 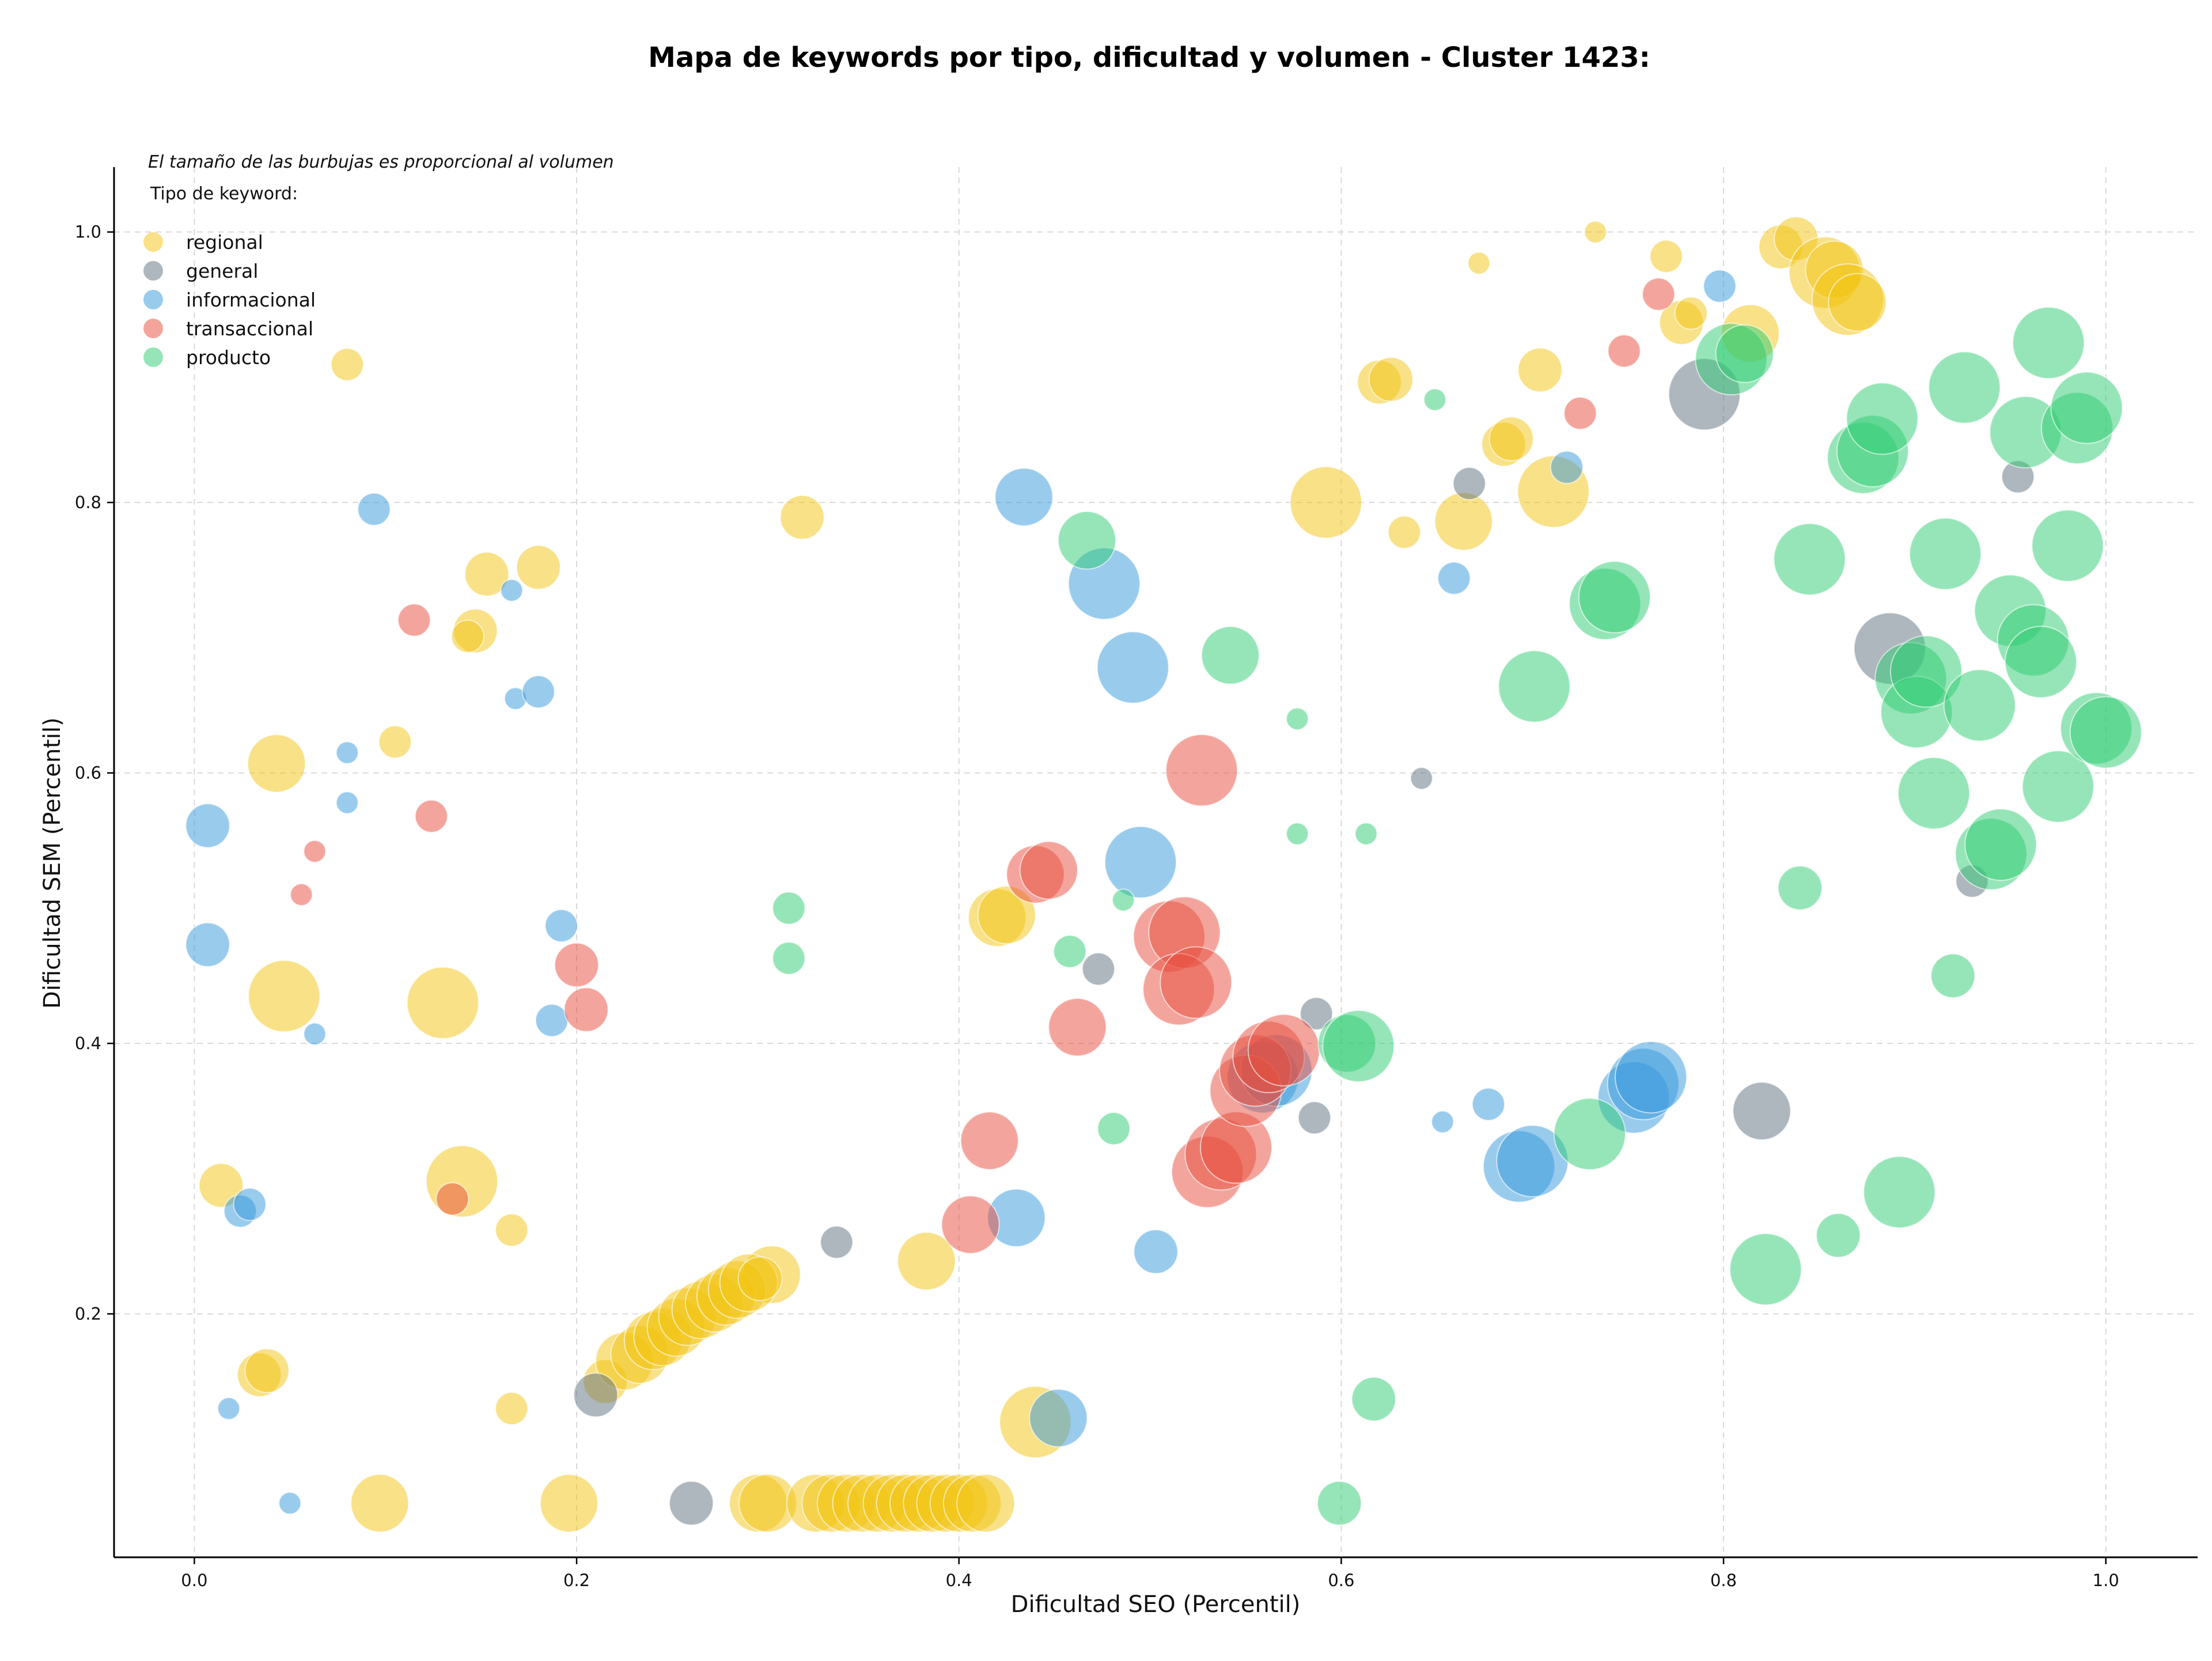 I want to click on x-tick-label: 0.2, so click(x=576, y=1580).